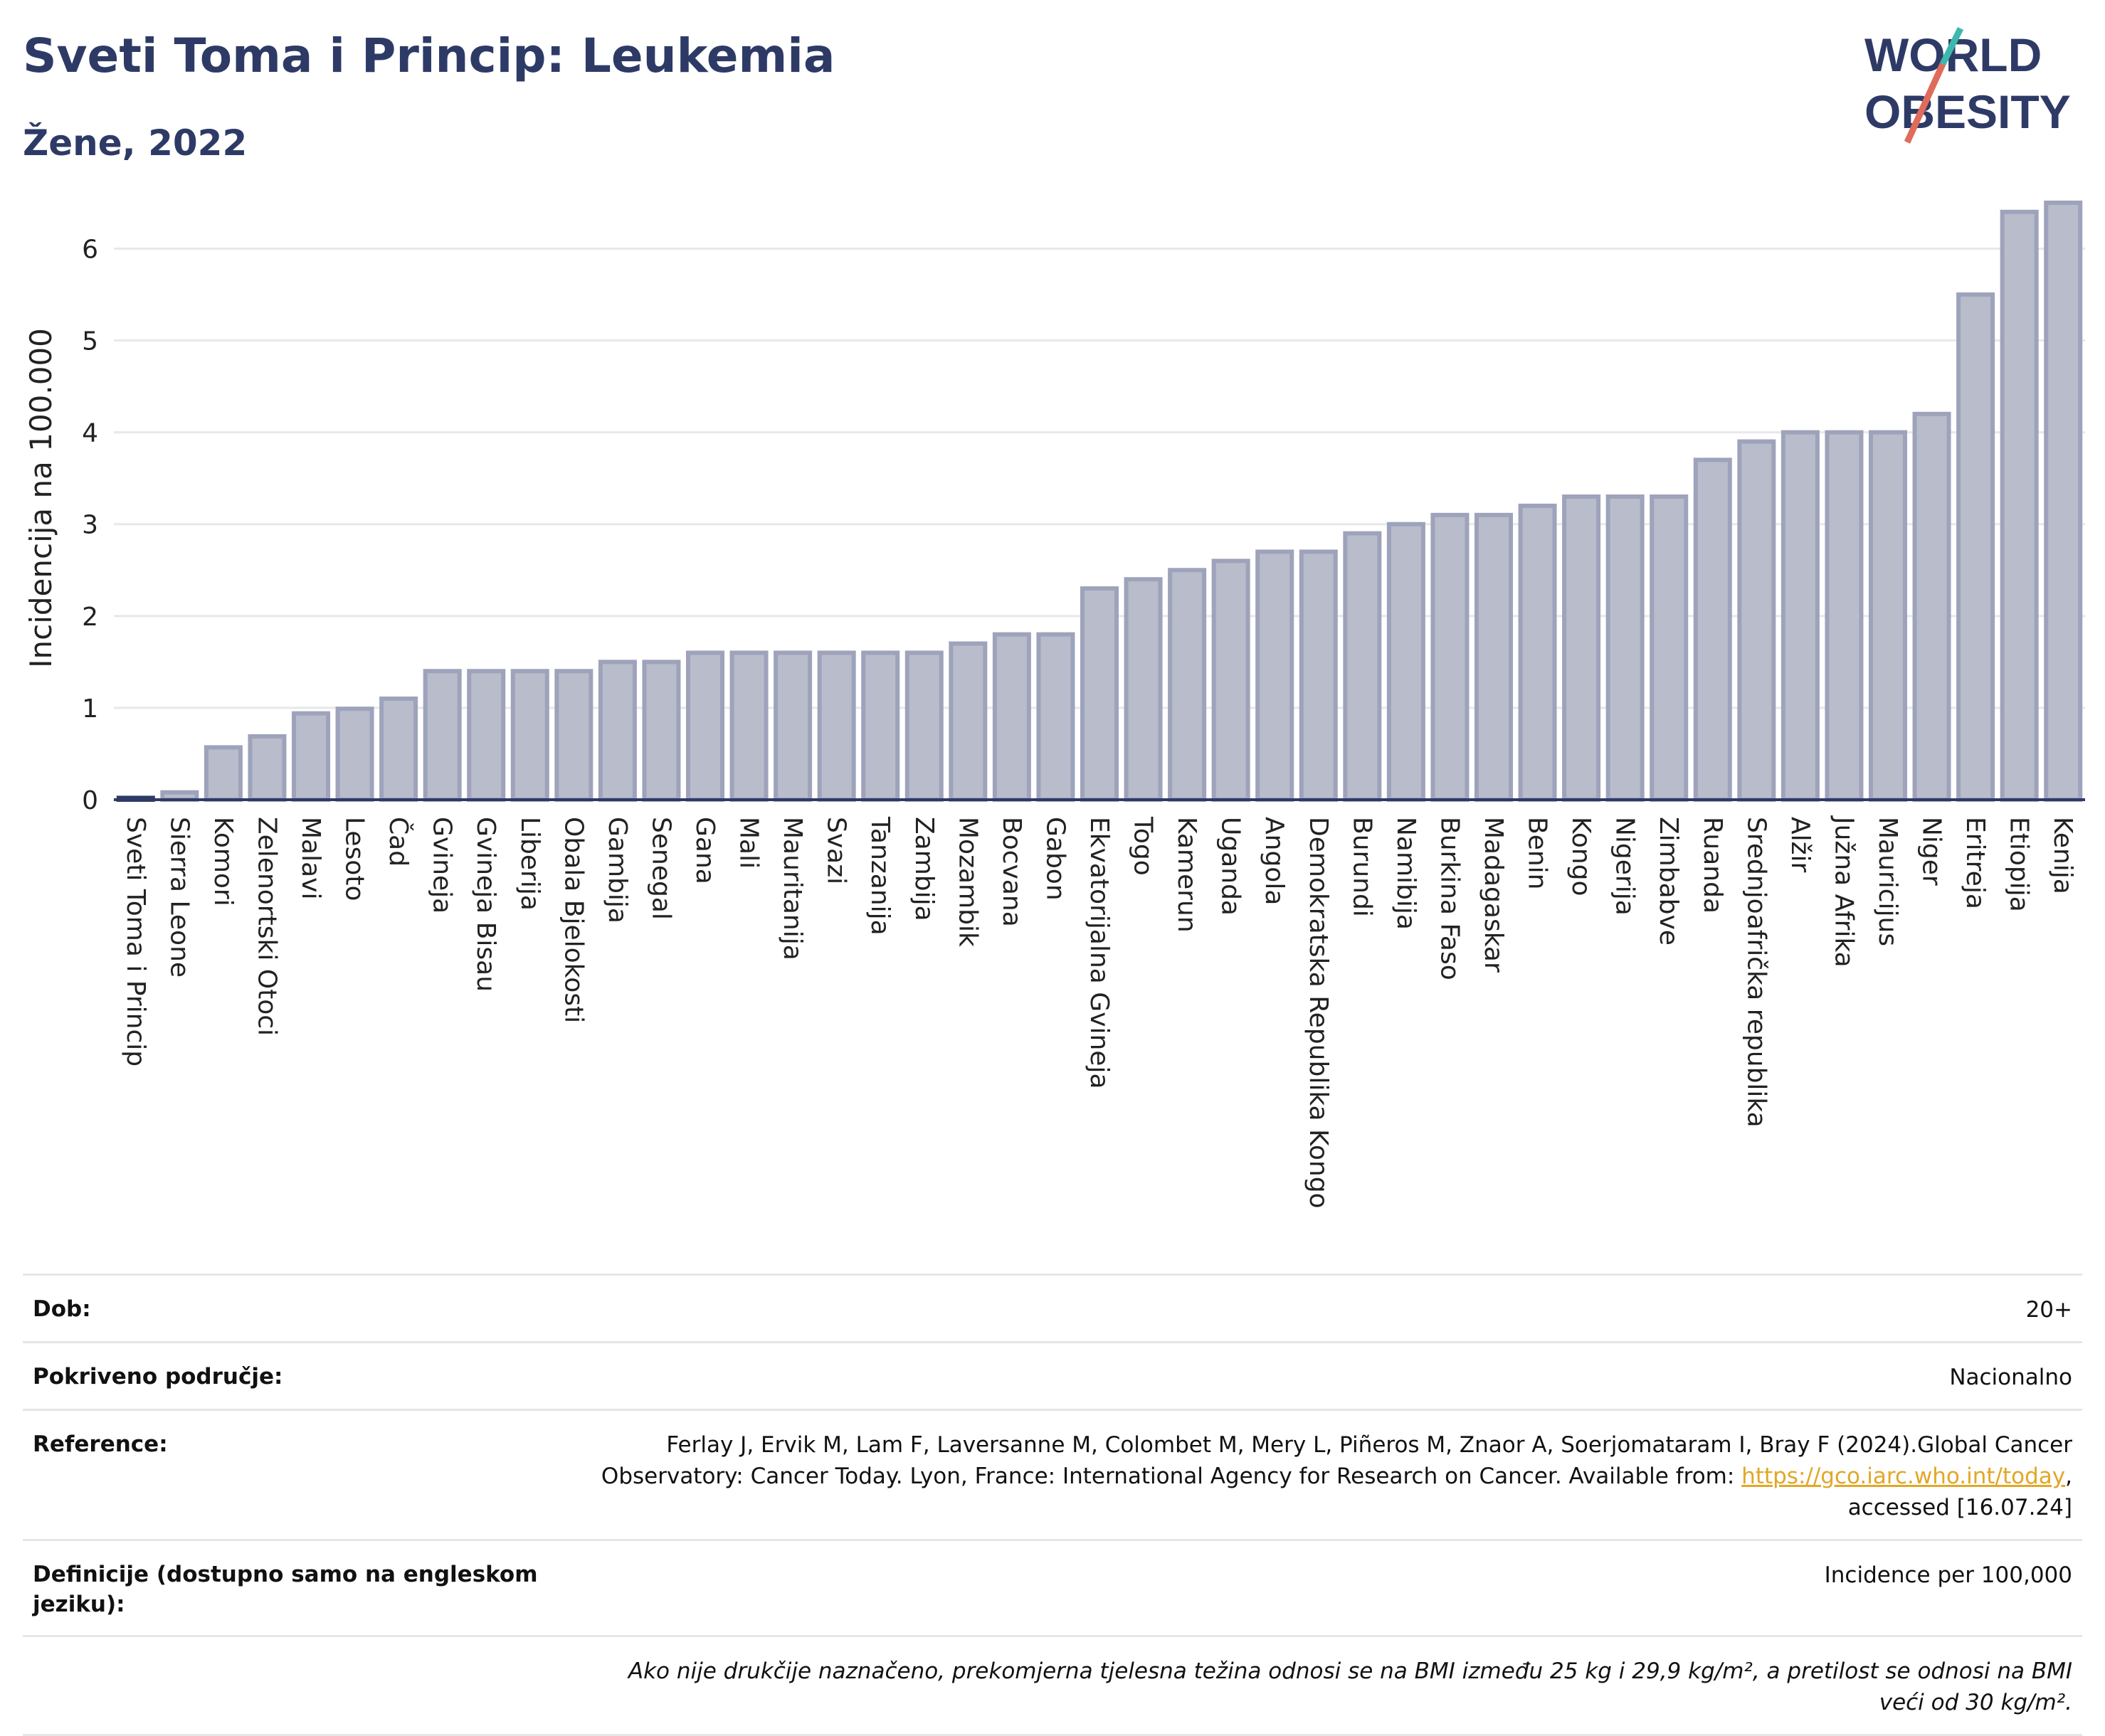  I want to click on y-tick-label: 2, so click(90, 618).